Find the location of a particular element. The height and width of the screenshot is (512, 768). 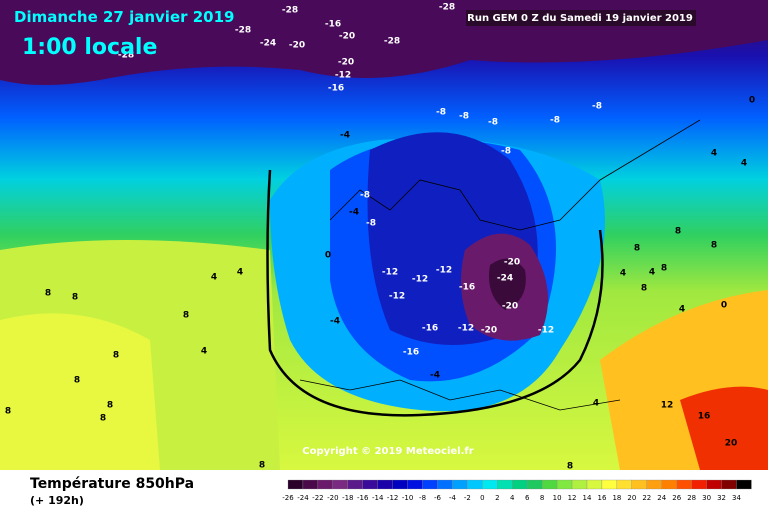

scale-label: -2 is located at coordinates (467, 498).